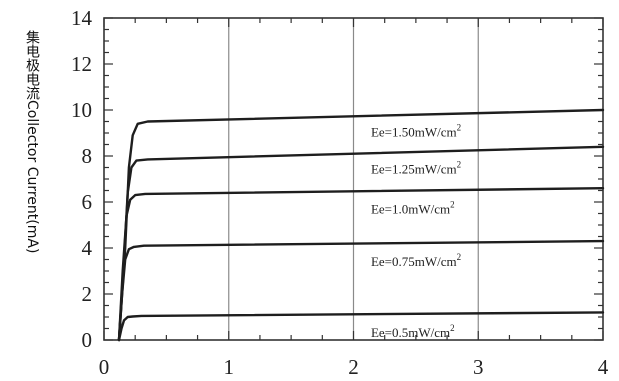 The width and height of the screenshot is (619, 381). I want to click on y-tick-label: 8, so click(87, 156).